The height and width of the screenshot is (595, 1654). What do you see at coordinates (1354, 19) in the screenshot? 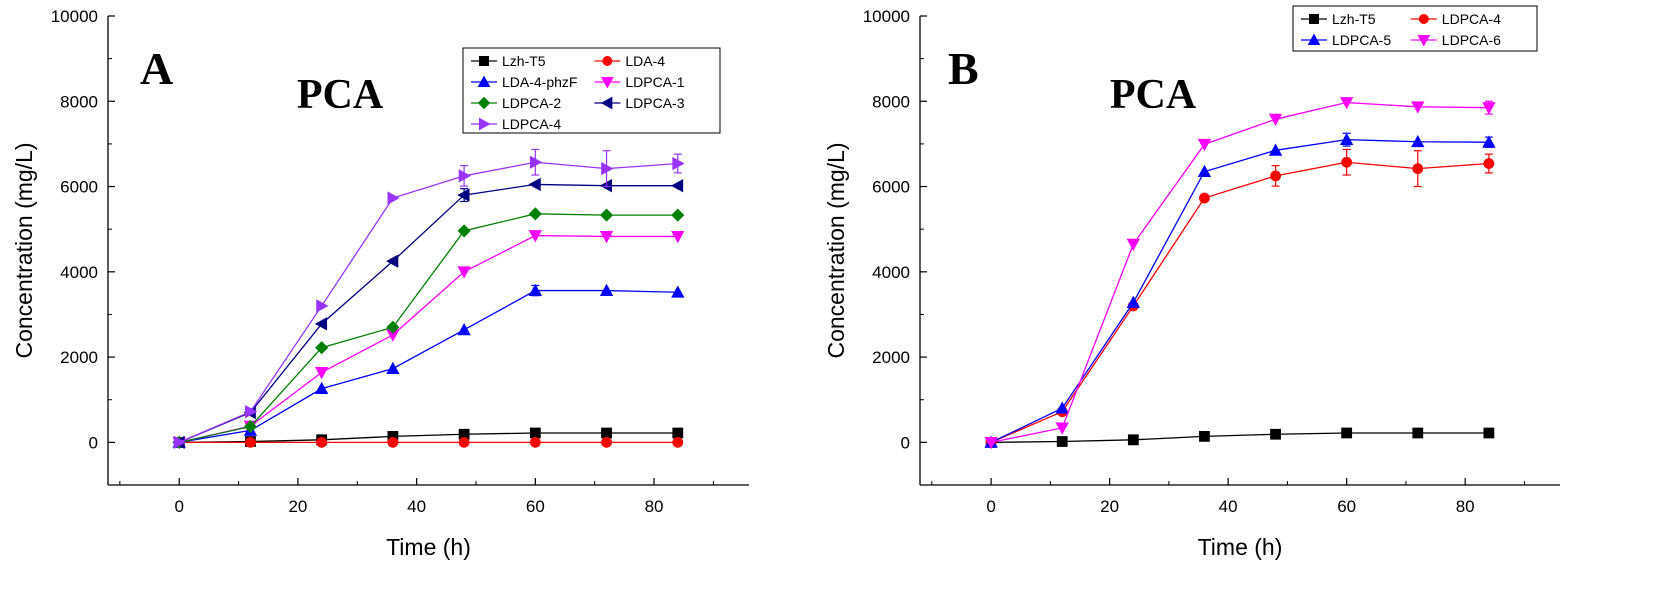
I see `legend-label: Lzh-T5` at bounding box center [1354, 19].